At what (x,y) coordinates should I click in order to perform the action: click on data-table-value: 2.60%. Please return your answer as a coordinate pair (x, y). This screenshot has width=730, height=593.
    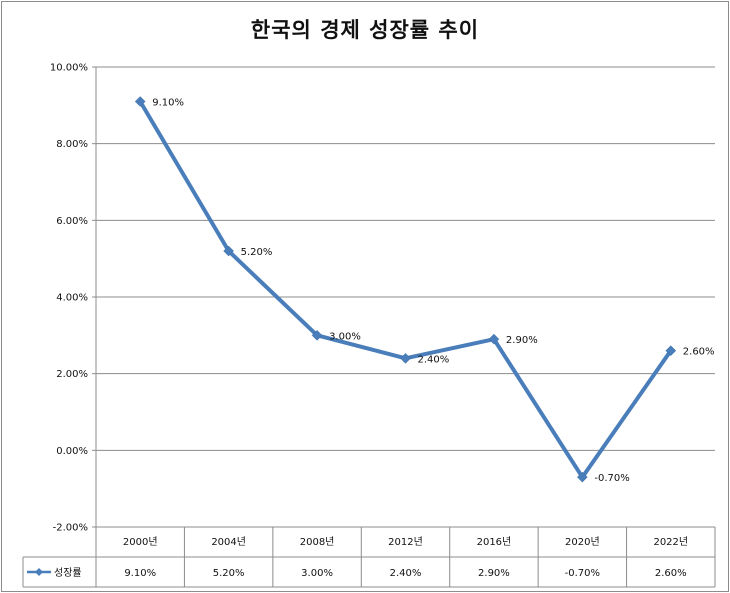
    Looking at the image, I should click on (671, 573).